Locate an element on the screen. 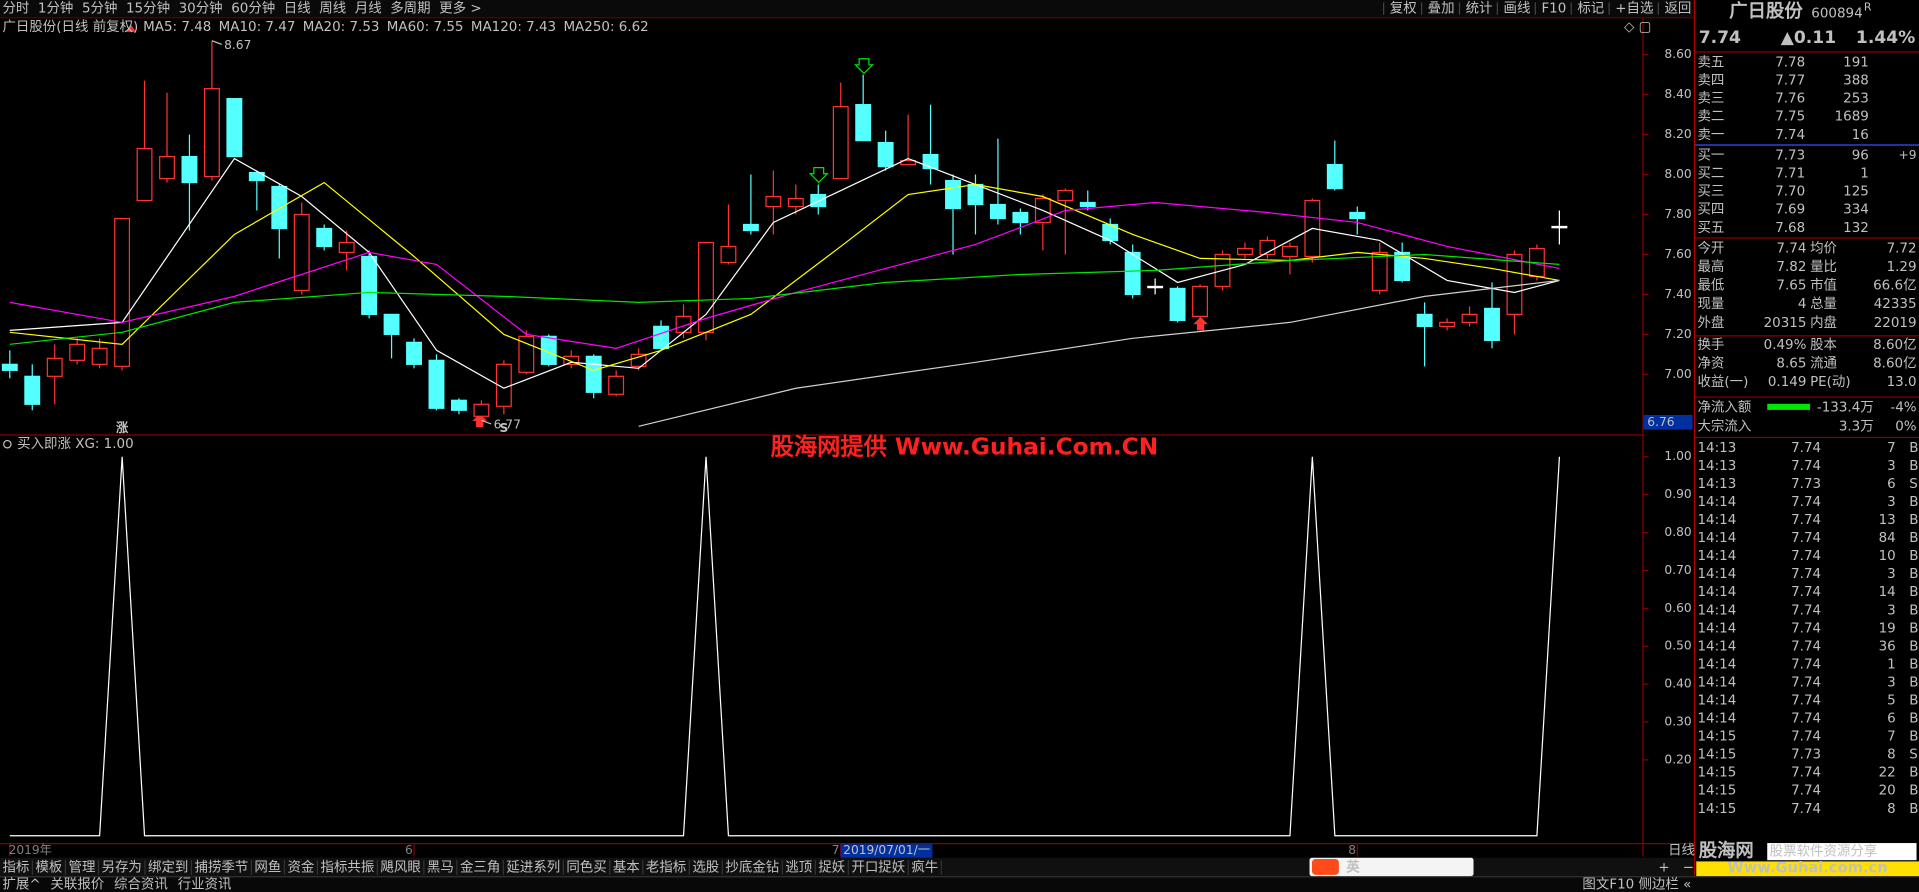  legend-entry: MA250: 6.62 is located at coordinates (605, 27).